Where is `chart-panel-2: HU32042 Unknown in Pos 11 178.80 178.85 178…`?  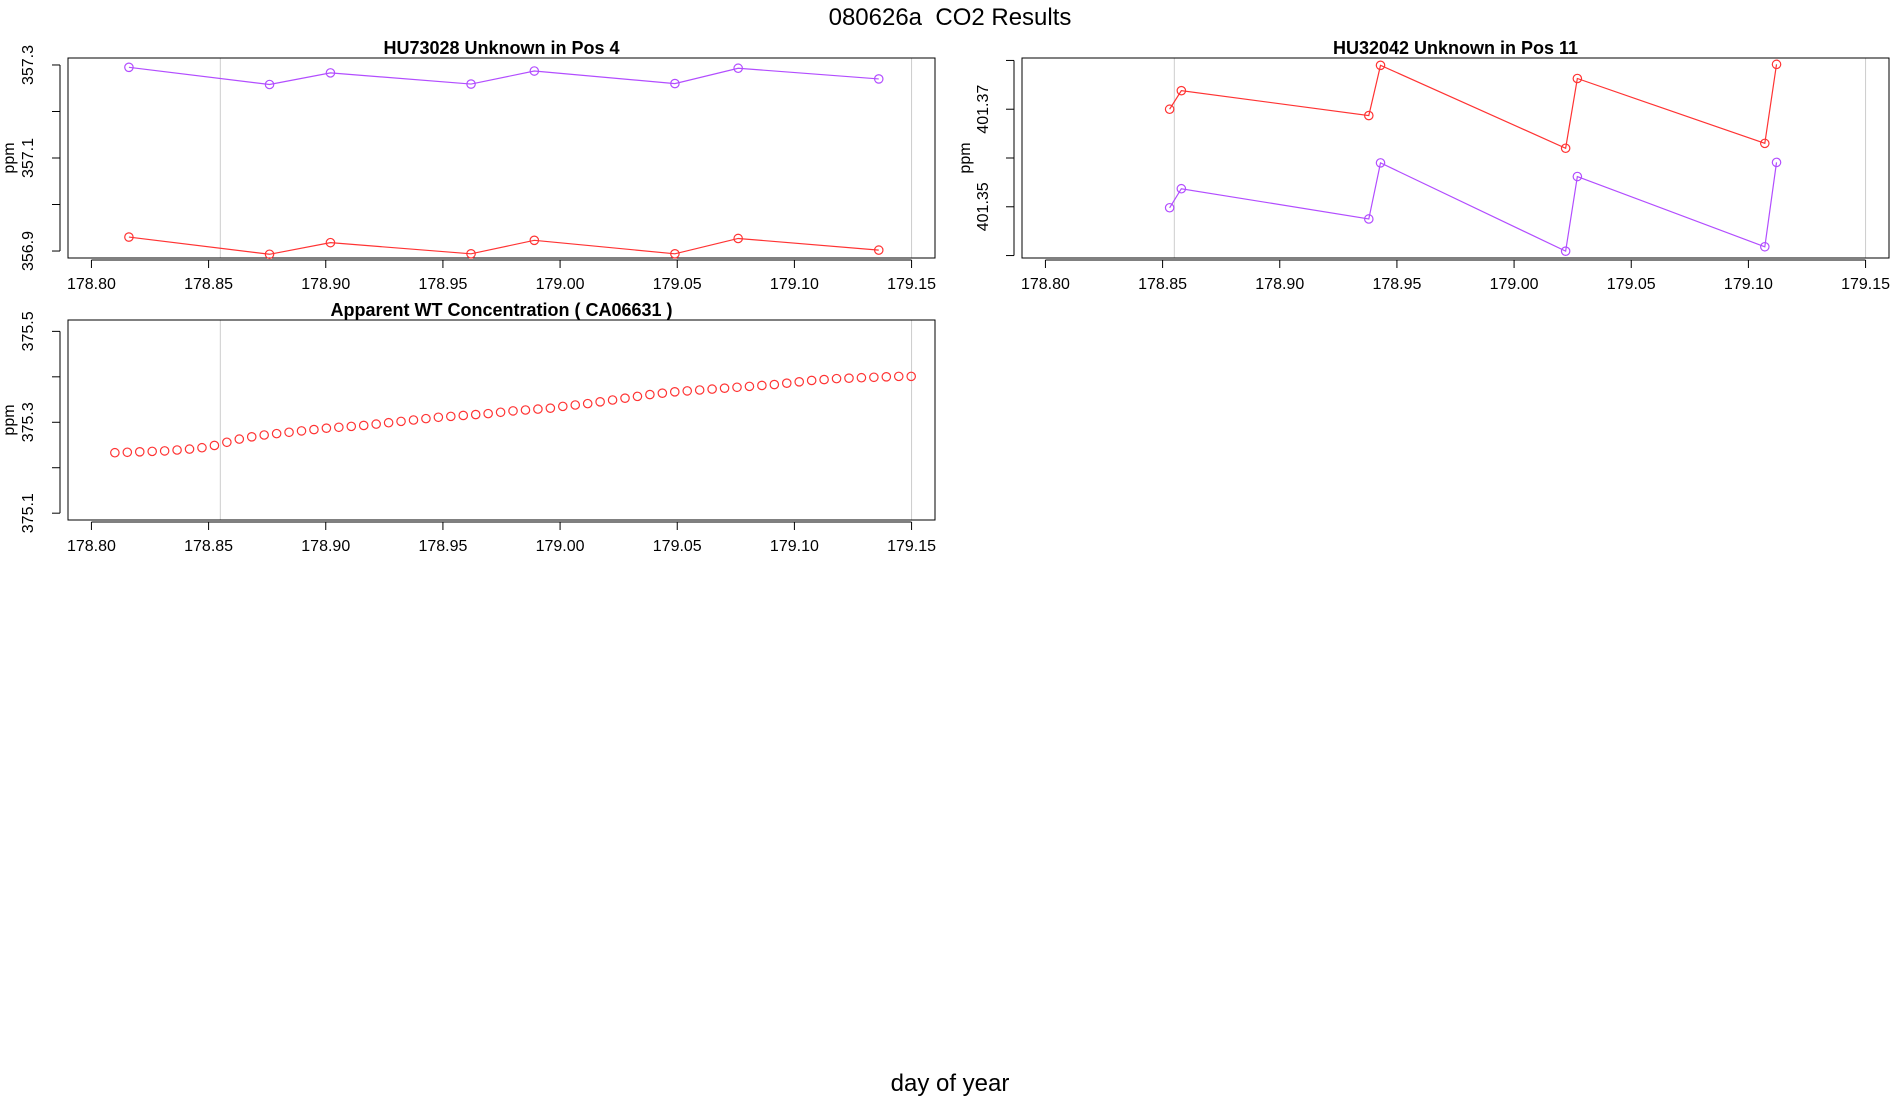
chart-panel-2: HU32042 Unknown in Pos 11 178.80 178.85 178… is located at coordinates (1423, 165).